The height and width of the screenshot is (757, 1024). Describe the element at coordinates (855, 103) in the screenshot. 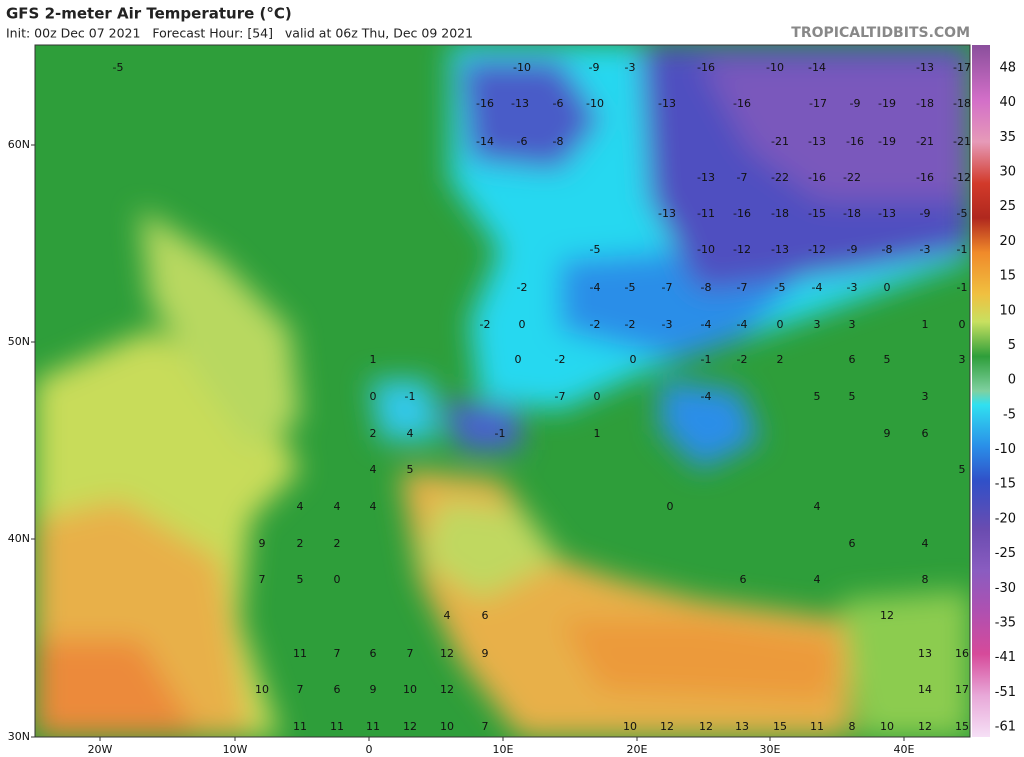

I see `temperature-label: -9` at that location.